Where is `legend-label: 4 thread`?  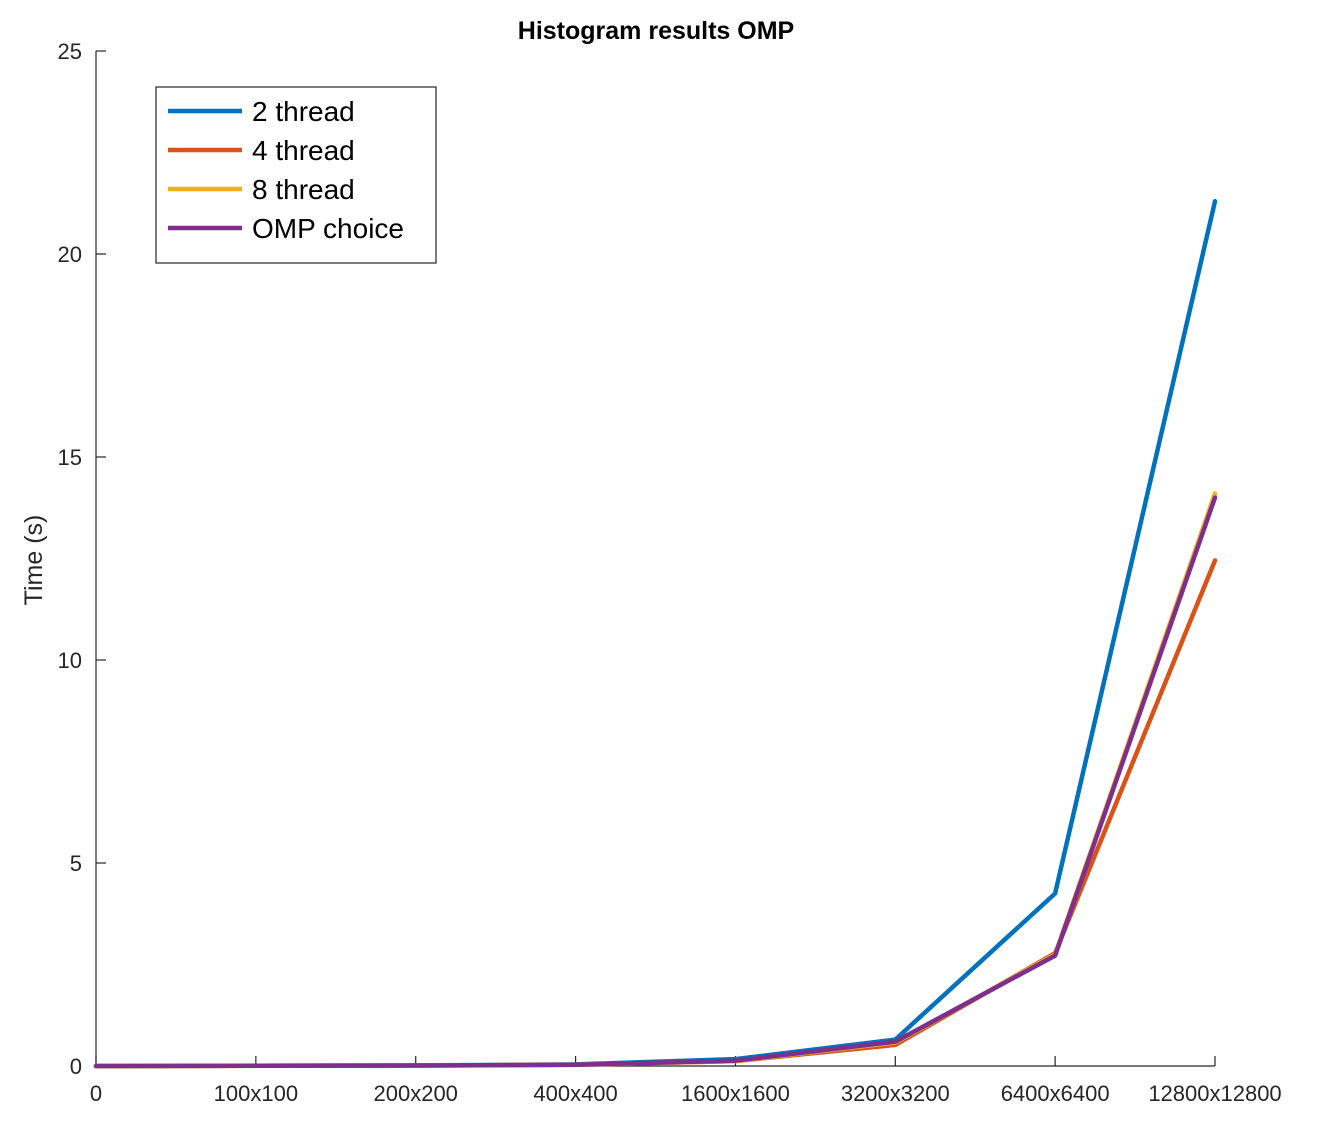 legend-label: 4 thread is located at coordinates (303, 150).